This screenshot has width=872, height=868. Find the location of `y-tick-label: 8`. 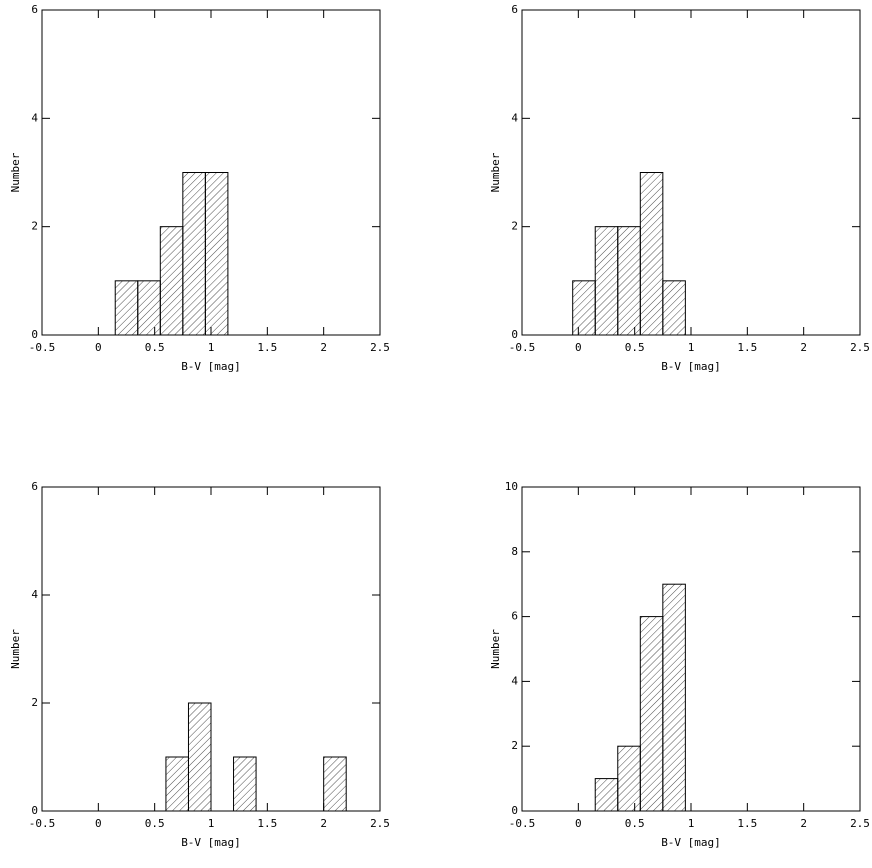

y-tick-label: 8 is located at coordinates (514, 551).